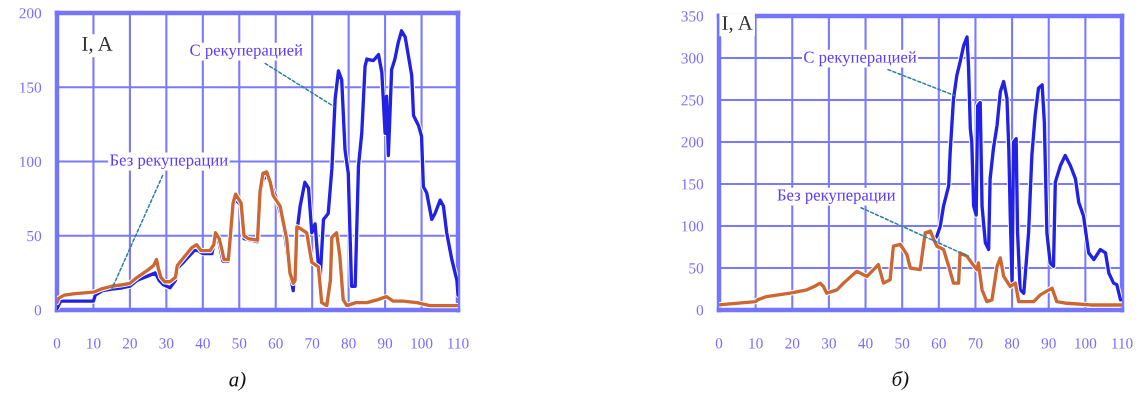  I want to click on y-tick-label: 350, so click(692, 16).